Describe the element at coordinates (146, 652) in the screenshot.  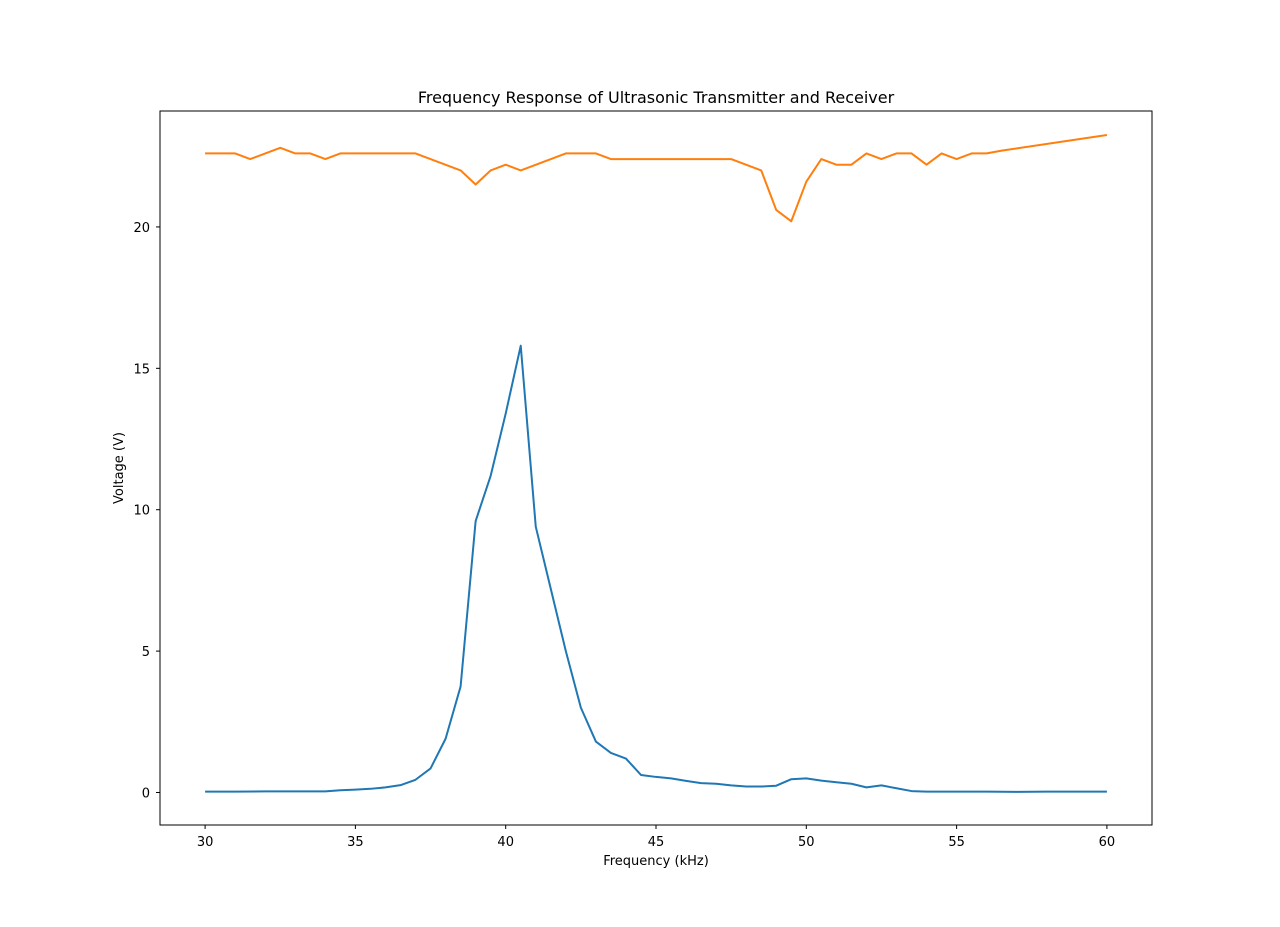
I see `y-tick-label: 5` at that location.